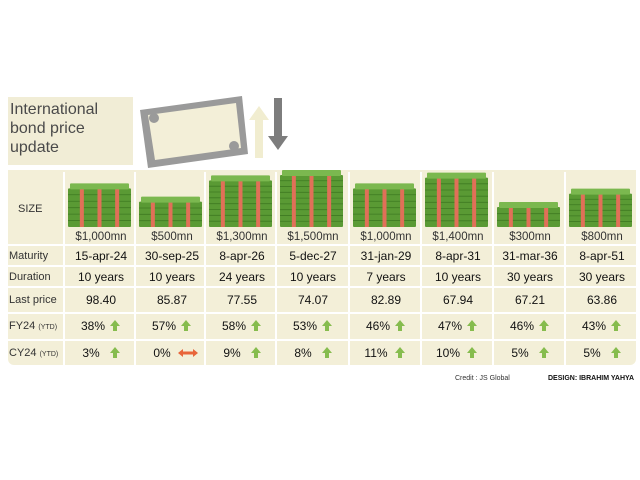 The width and height of the screenshot is (640, 480). What do you see at coordinates (232, 353) in the screenshot?
I see `cy24-value: 9%` at bounding box center [232, 353].